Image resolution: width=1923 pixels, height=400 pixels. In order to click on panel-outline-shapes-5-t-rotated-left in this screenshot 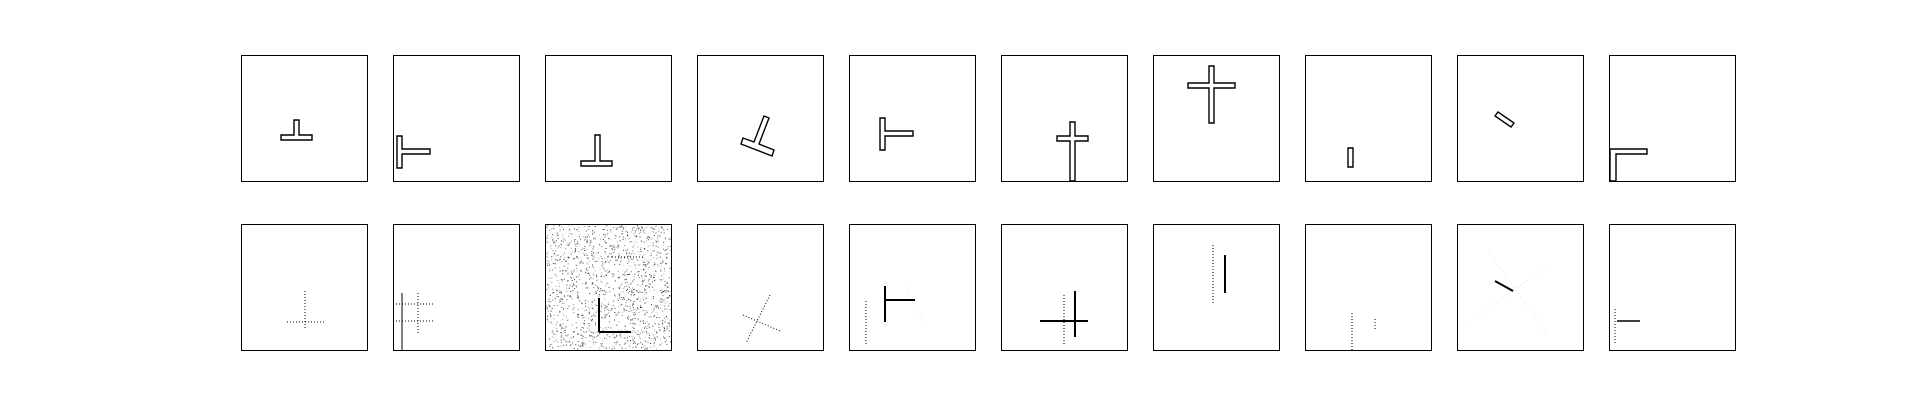, I will do `click(912, 118)`.